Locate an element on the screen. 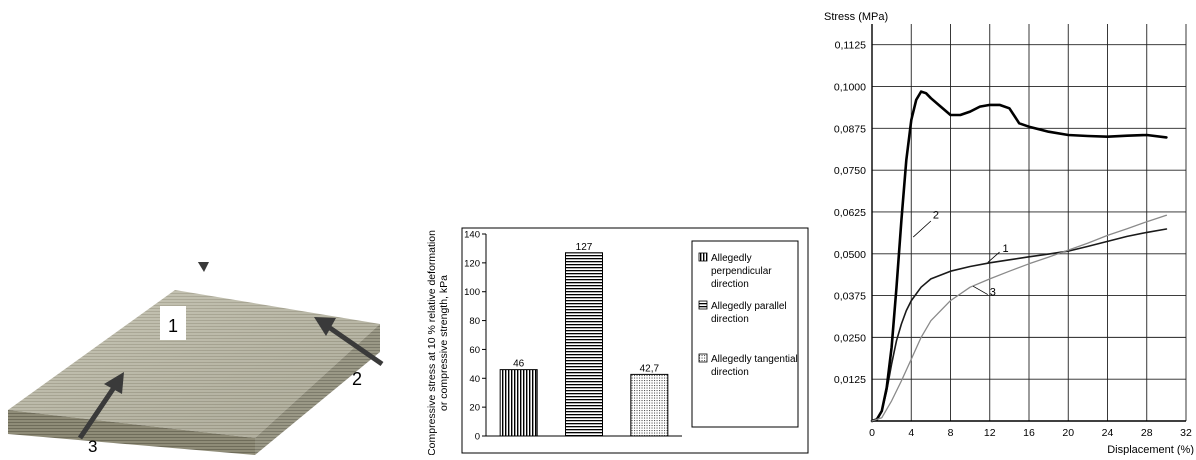  bar-value-label: 127 is located at coordinates (584, 247).